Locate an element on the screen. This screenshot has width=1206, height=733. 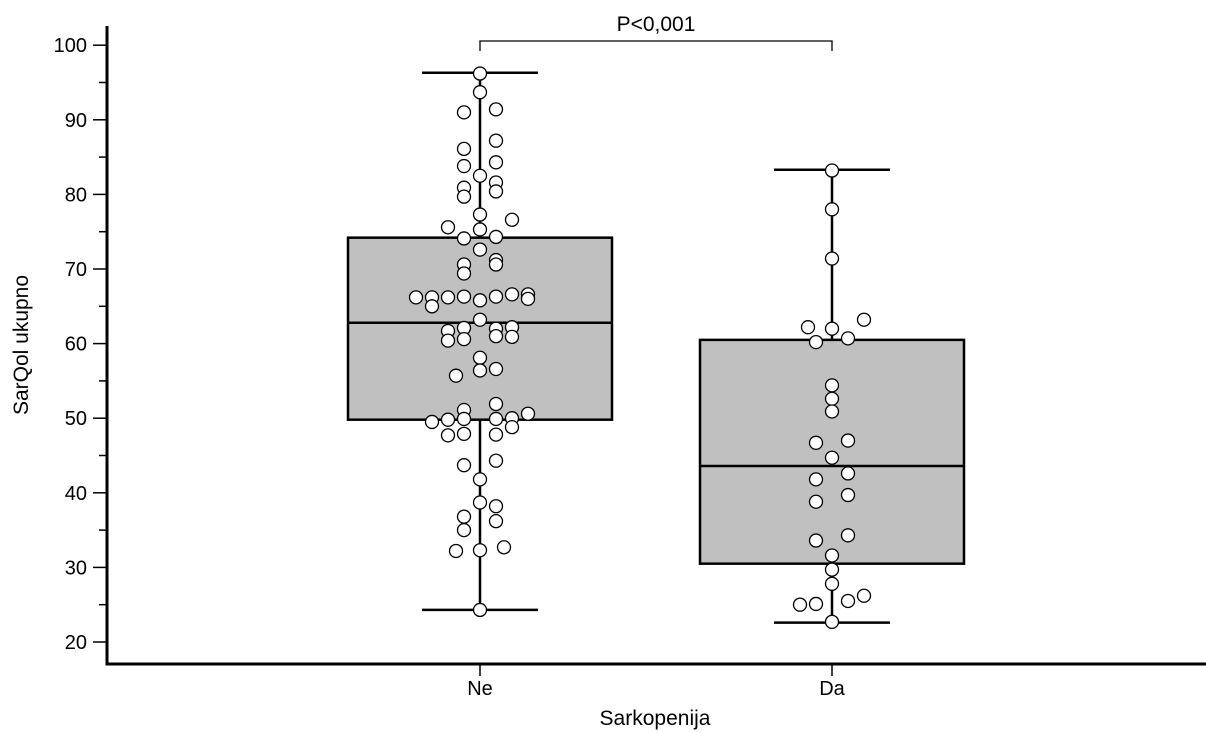
p-value-label: P<0,001 is located at coordinates (656, 24).